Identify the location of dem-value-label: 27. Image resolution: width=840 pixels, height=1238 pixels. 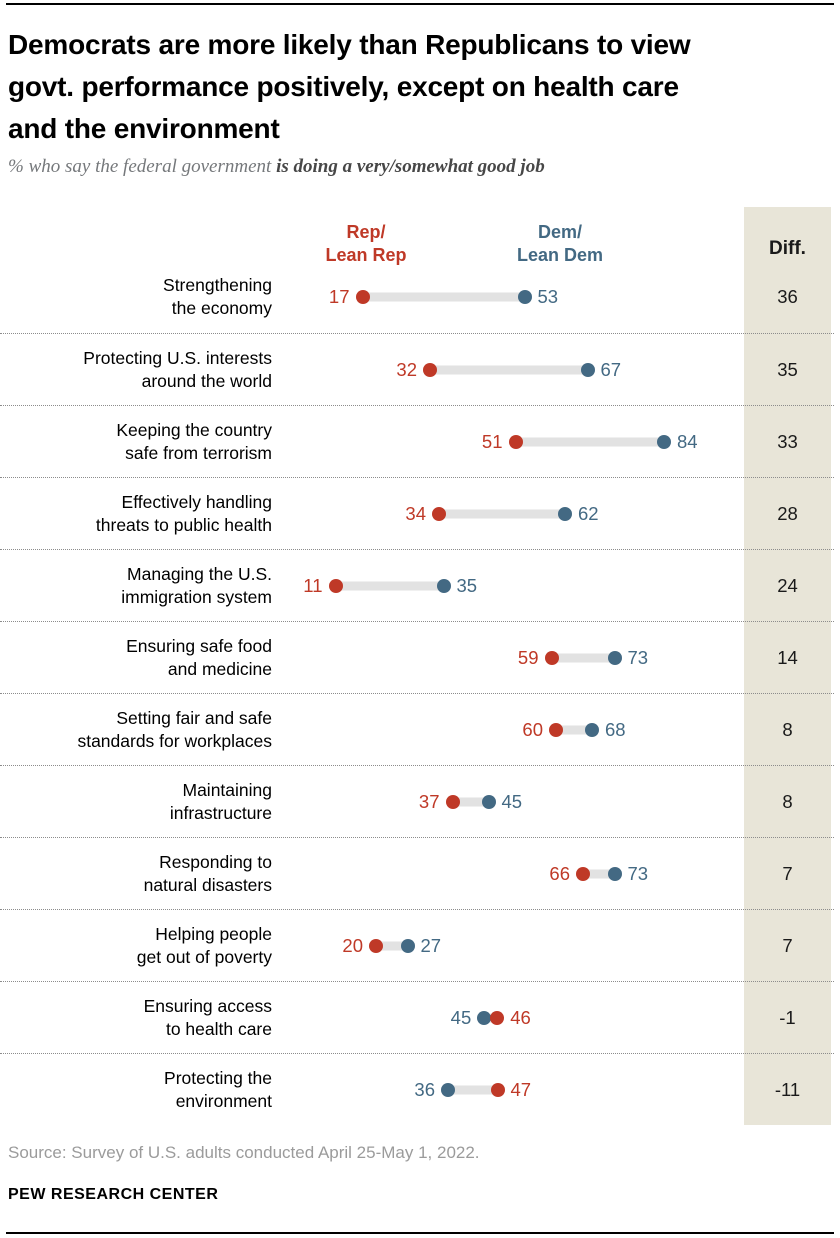
(431, 945).